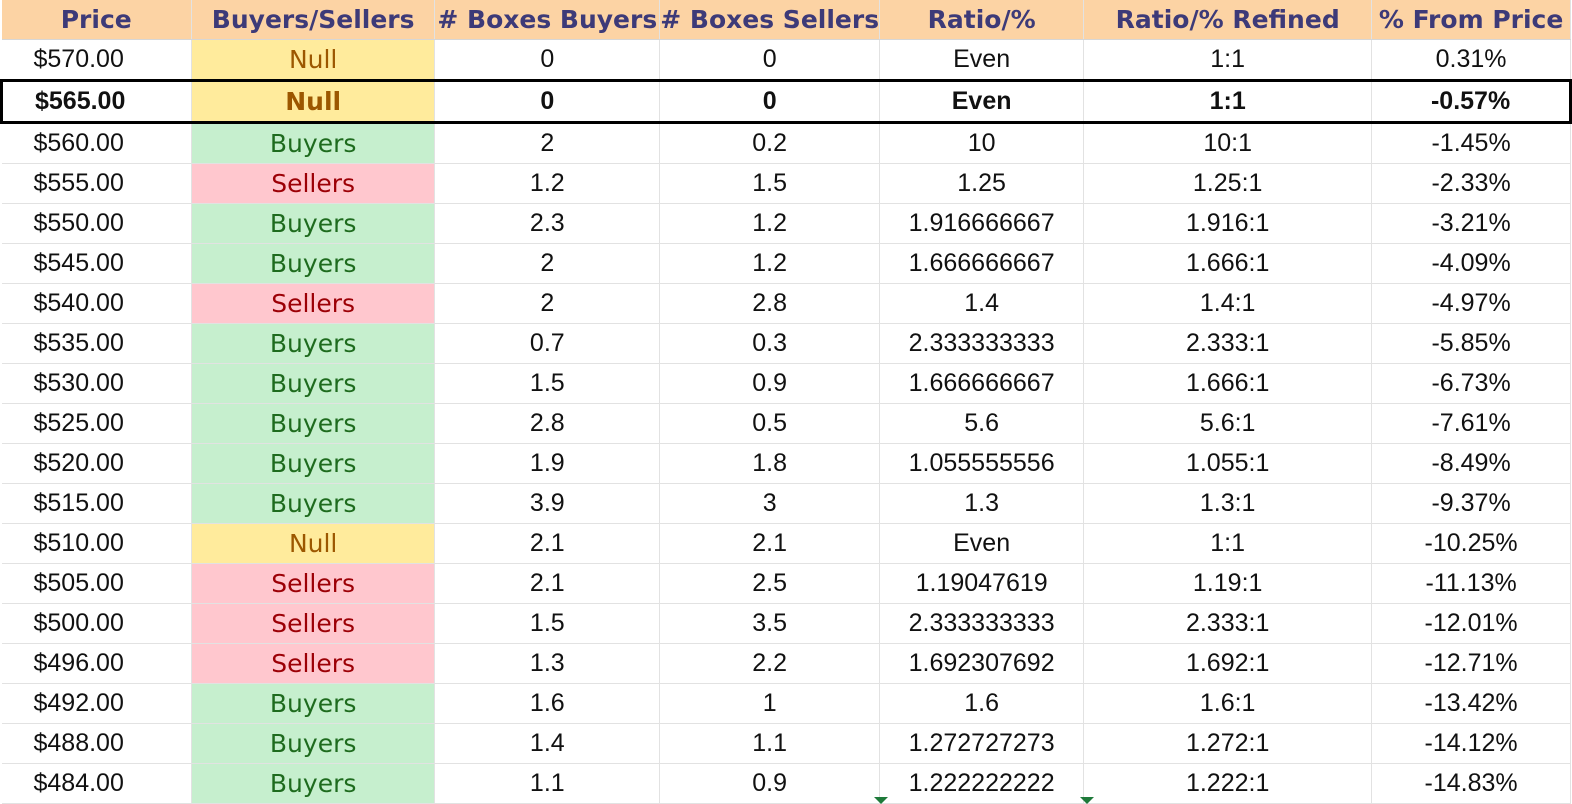  What do you see at coordinates (770, 143) in the screenshot?
I see `cell-boxes-sellers: 0.2` at bounding box center [770, 143].